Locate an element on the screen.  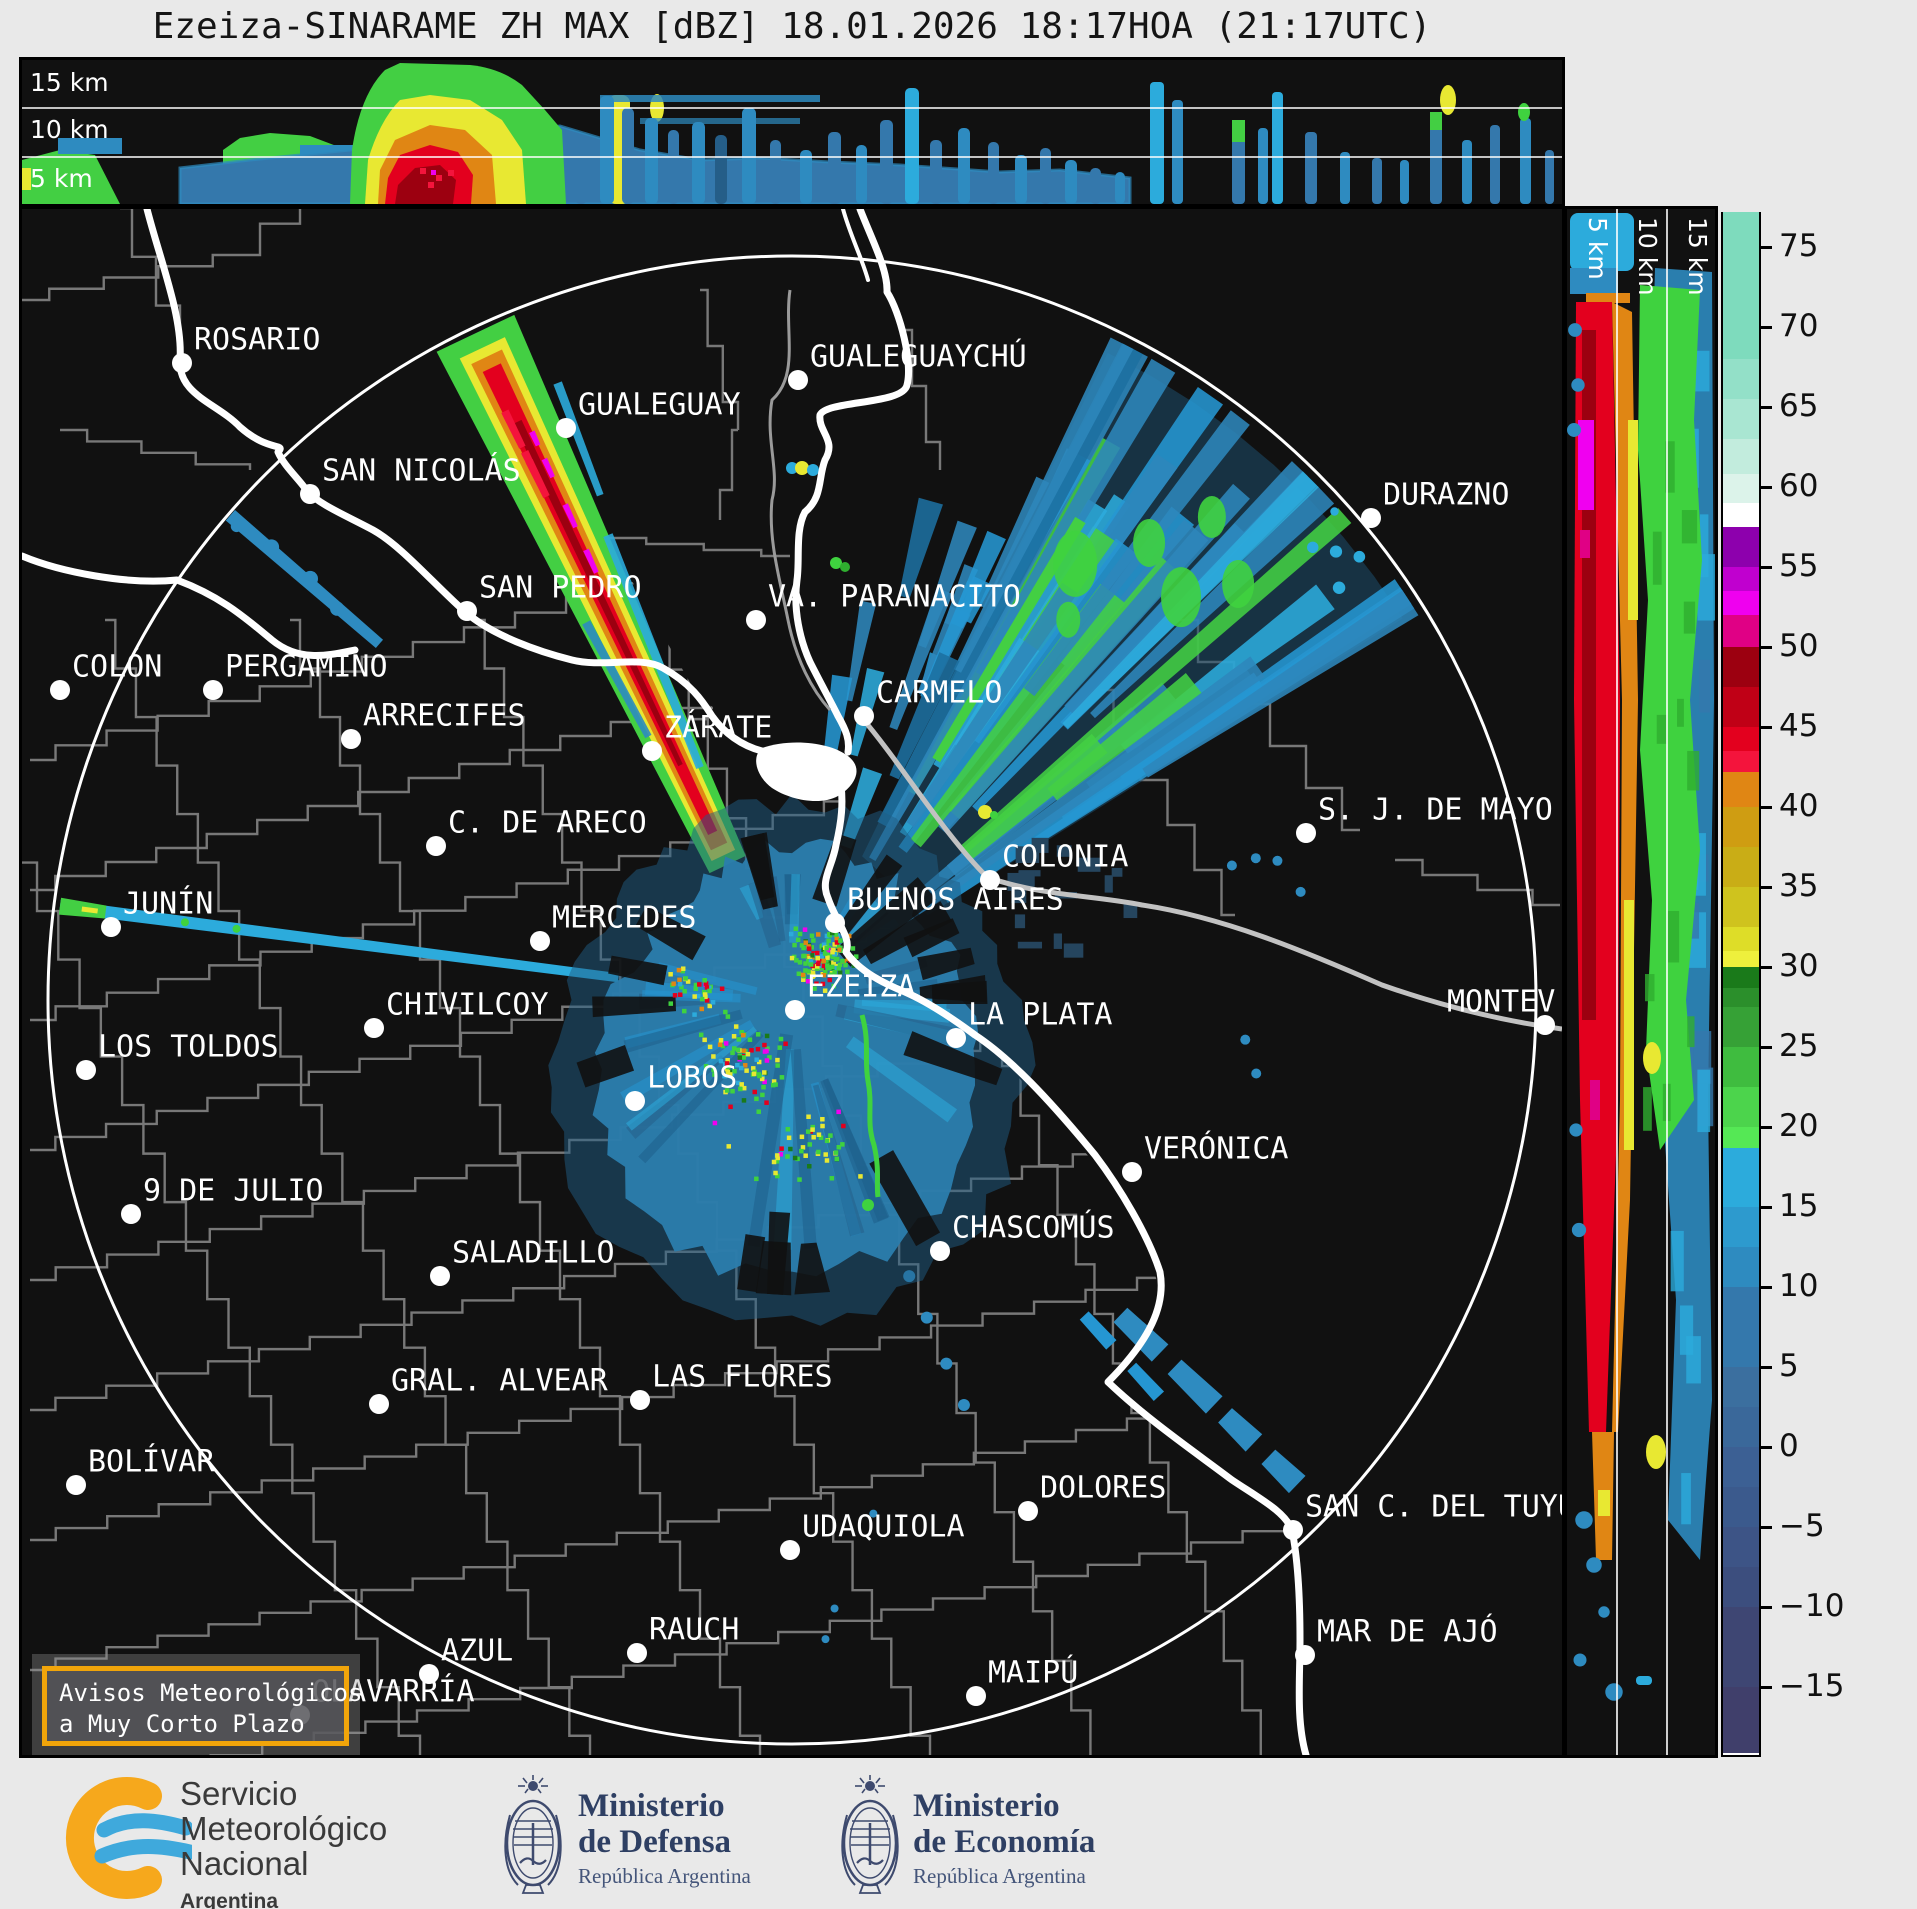
city-label: S. J. DE MAYO is located at coordinates (1435, 810).